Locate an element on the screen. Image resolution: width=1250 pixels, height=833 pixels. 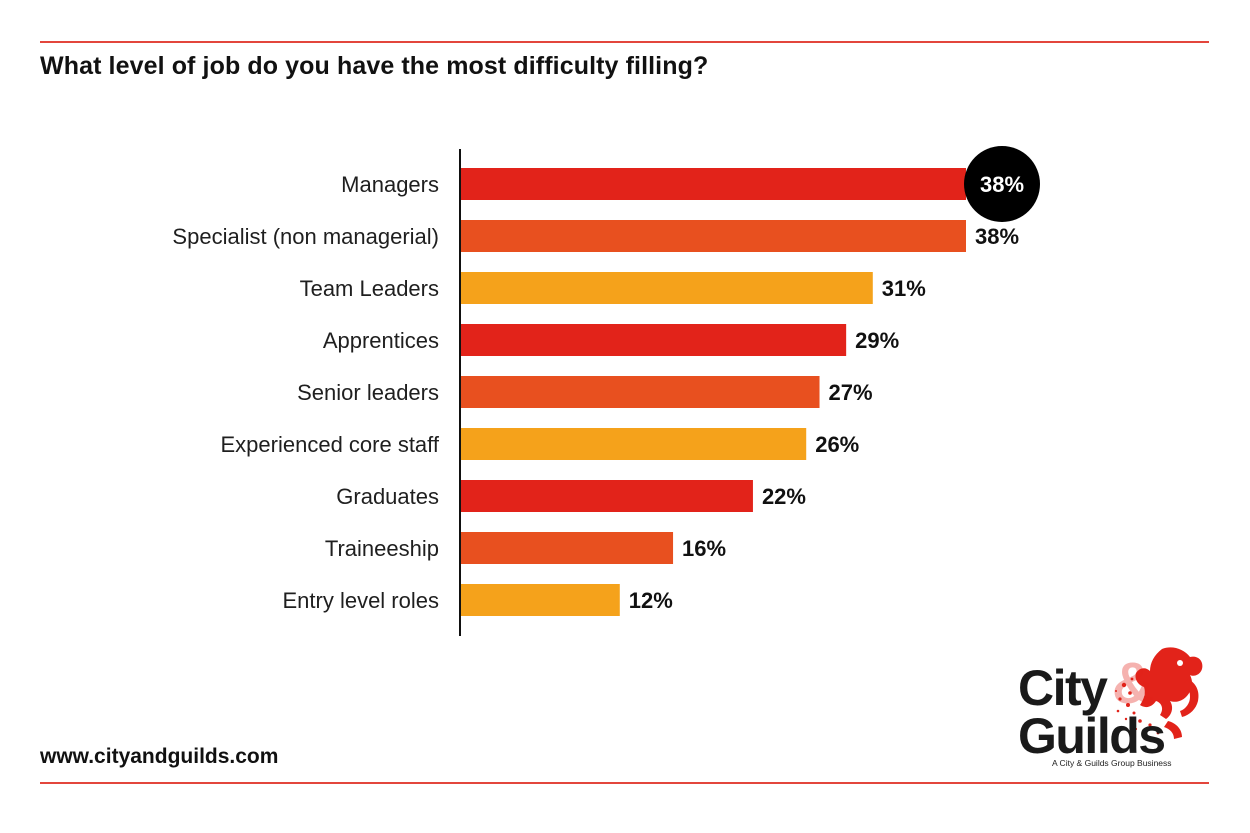
category-label: Graduates is located at coordinates (387, 496).